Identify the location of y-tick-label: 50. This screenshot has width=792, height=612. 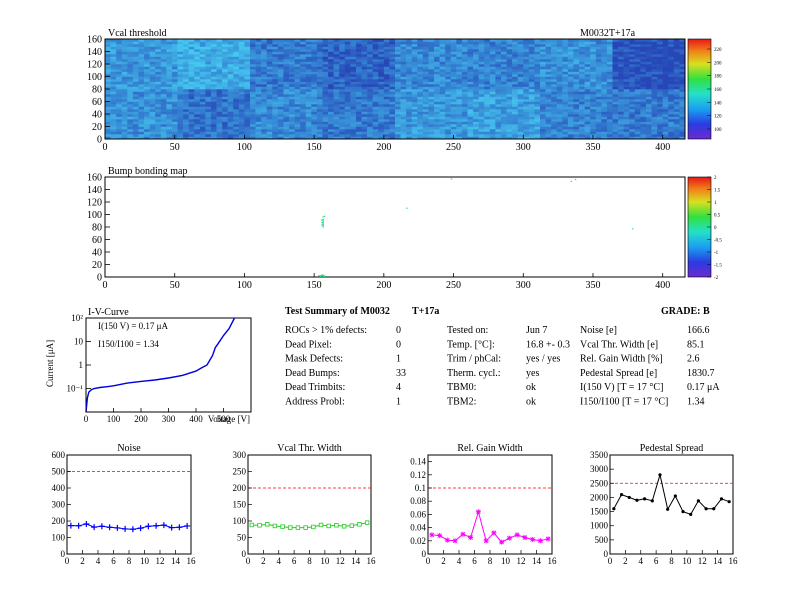
(242, 538).